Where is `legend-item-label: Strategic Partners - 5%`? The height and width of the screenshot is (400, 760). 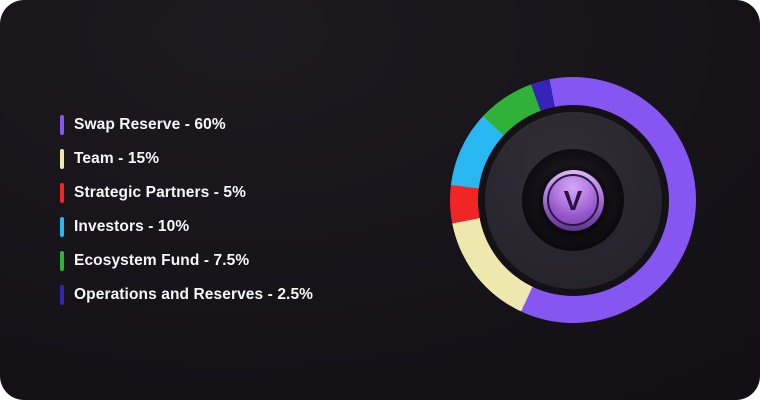
legend-item-label: Strategic Partners - 5% is located at coordinates (160, 192).